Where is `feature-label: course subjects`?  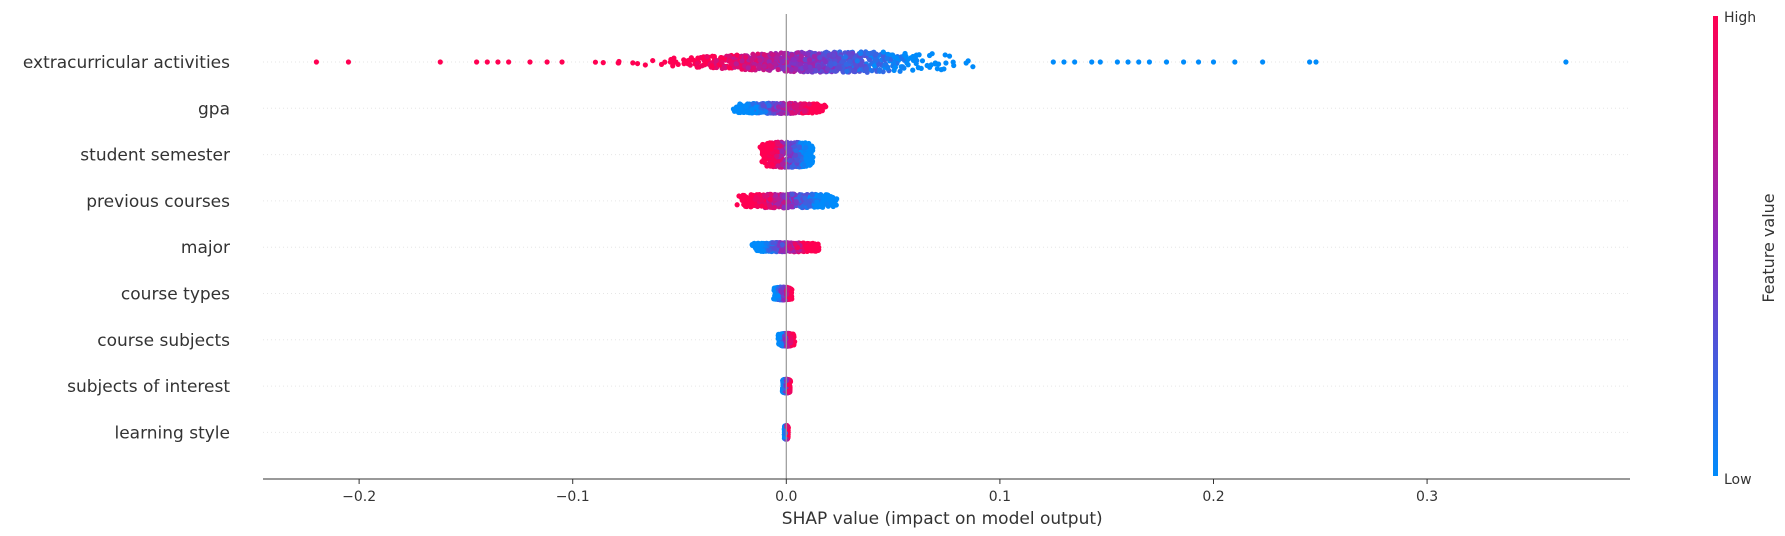 feature-label: course subjects is located at coordinates (163, 341).